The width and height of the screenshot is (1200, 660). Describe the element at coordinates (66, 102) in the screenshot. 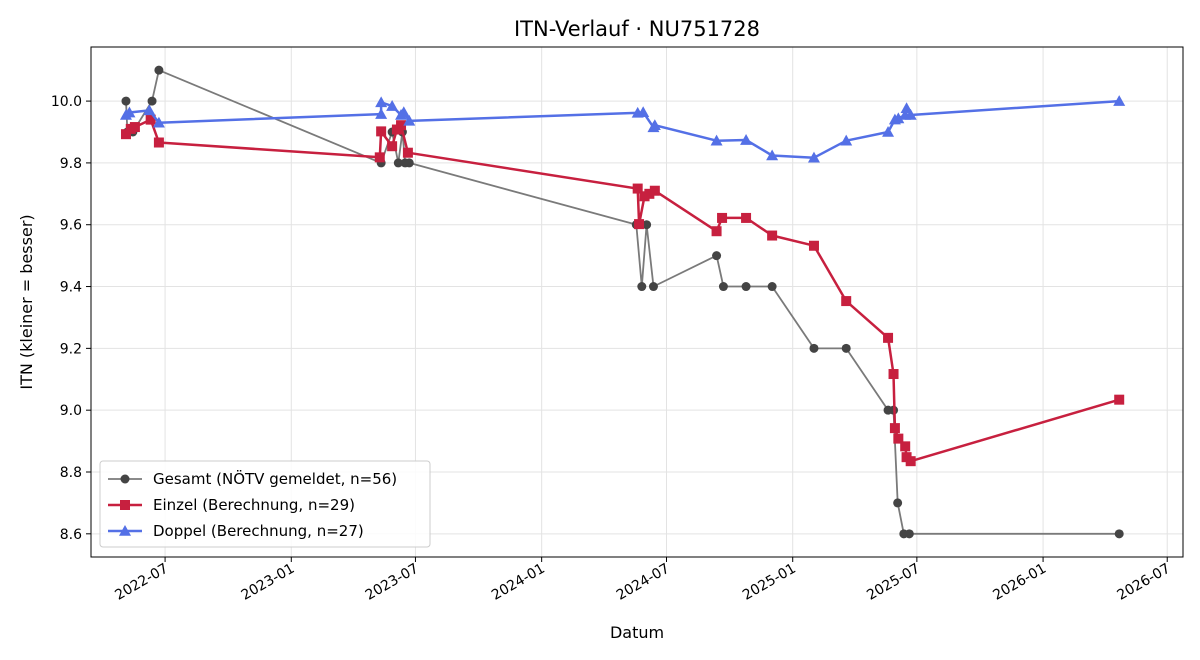

I see `y-tick-label: 10.0` at that location.